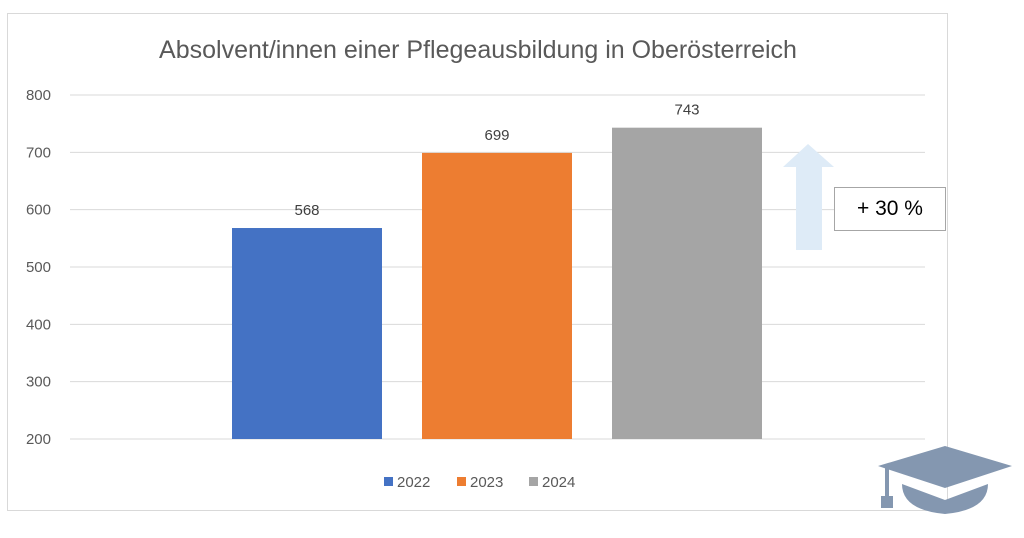 The height and width of the screenshot is (538, 1024). I want to click on bar-2023, so click(497, 295).